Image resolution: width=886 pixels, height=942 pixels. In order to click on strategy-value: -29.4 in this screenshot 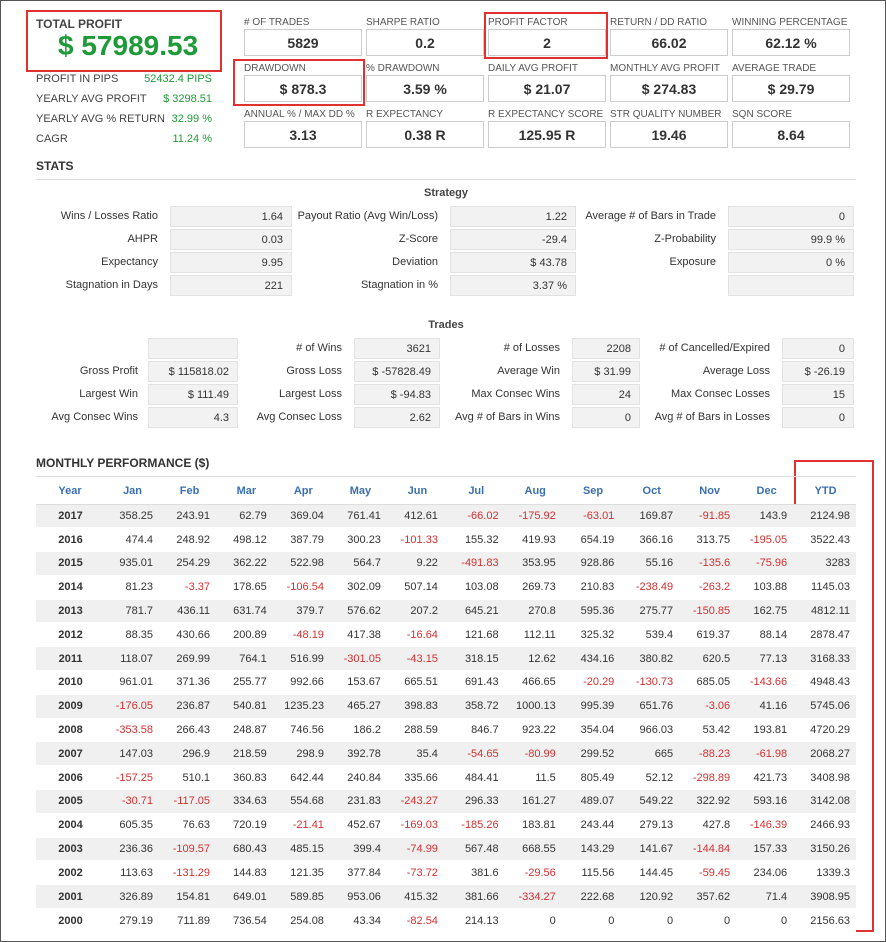, I will do `click(513, 239)`.